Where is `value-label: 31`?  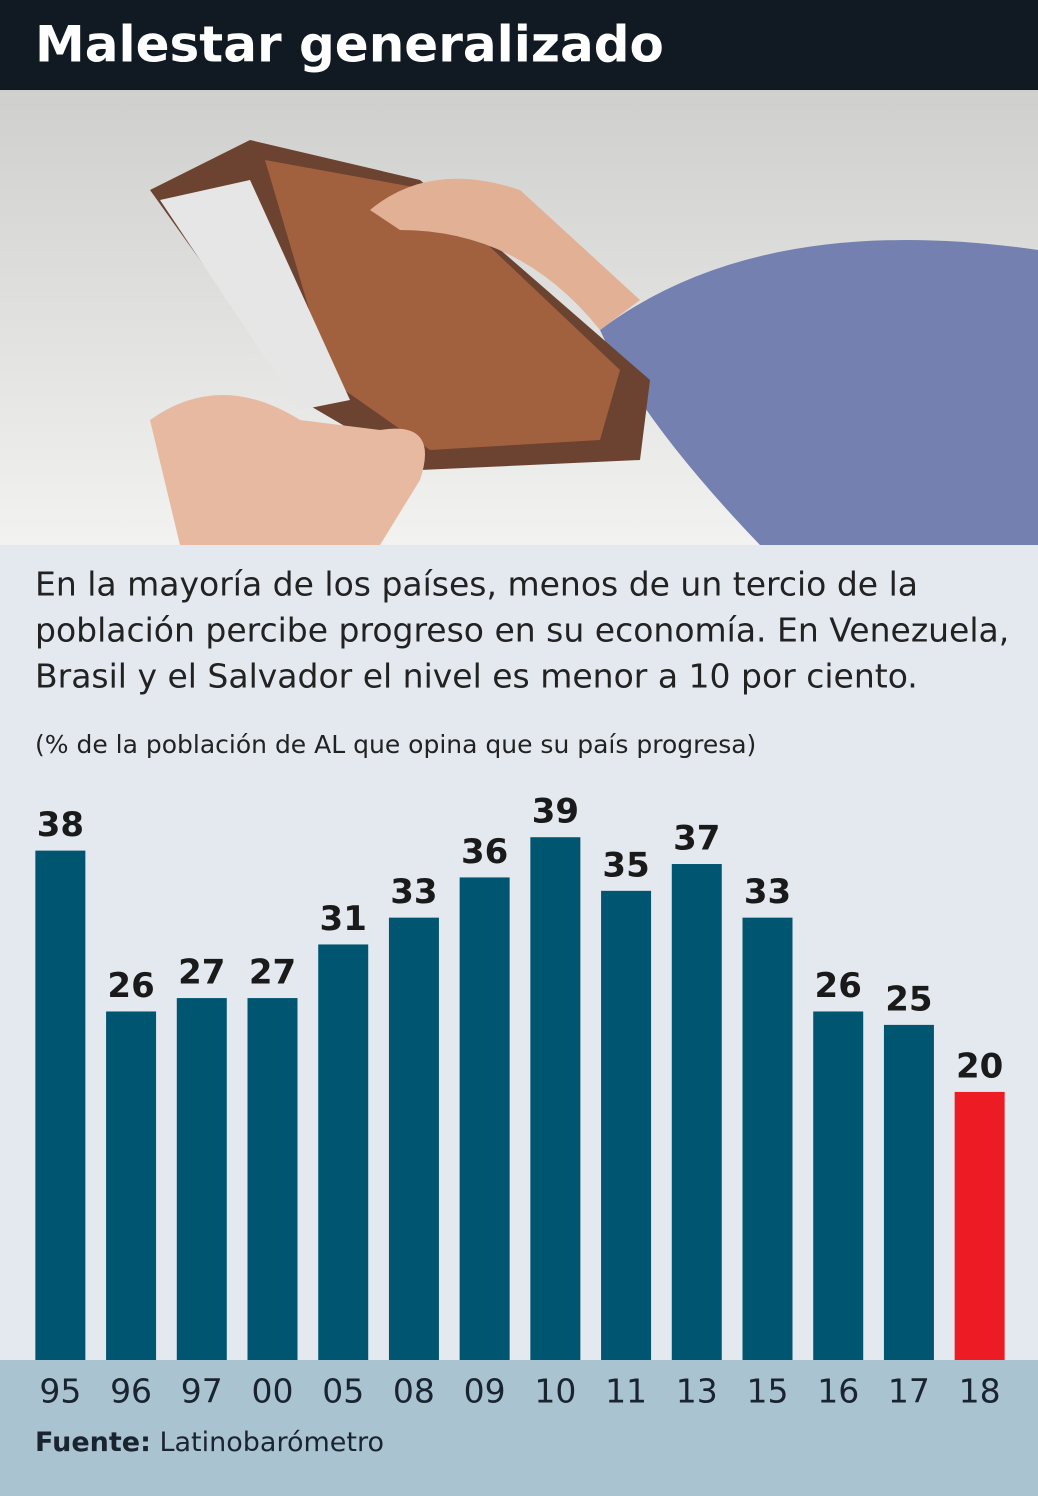 value-label: 31 is located at coordinates (343, 919).